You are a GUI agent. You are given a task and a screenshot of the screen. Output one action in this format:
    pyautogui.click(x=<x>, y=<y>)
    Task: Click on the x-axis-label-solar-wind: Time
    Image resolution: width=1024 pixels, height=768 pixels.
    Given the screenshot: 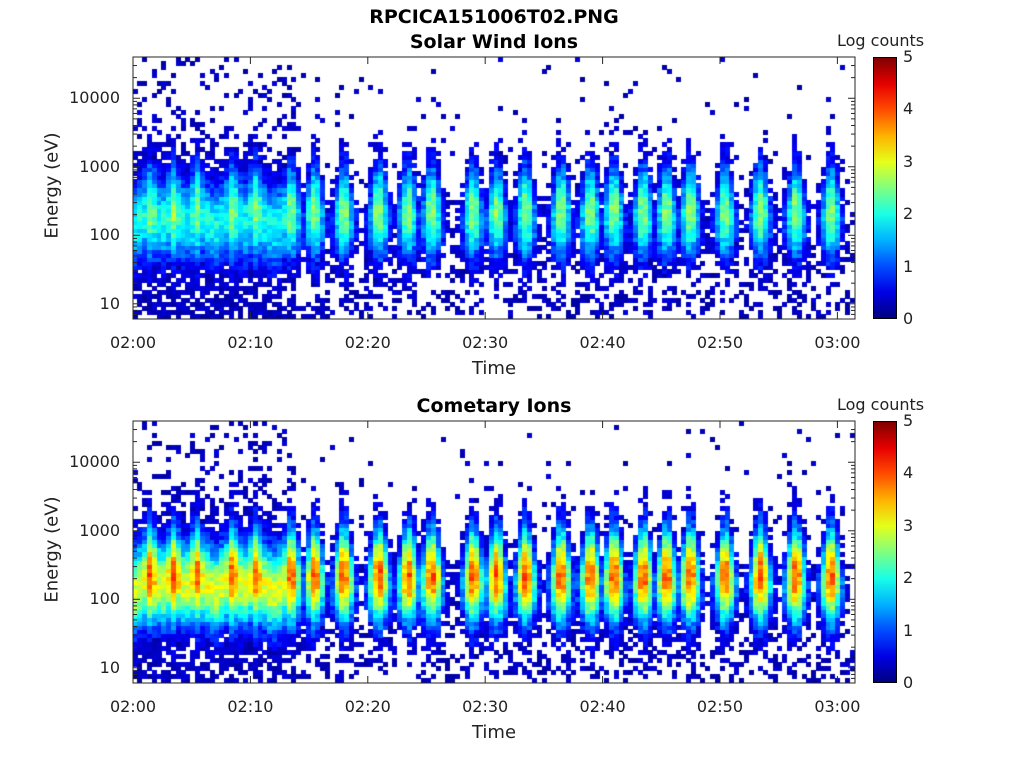 What is the action you would take?
    pyautogui.click(x=494, y=368)
    